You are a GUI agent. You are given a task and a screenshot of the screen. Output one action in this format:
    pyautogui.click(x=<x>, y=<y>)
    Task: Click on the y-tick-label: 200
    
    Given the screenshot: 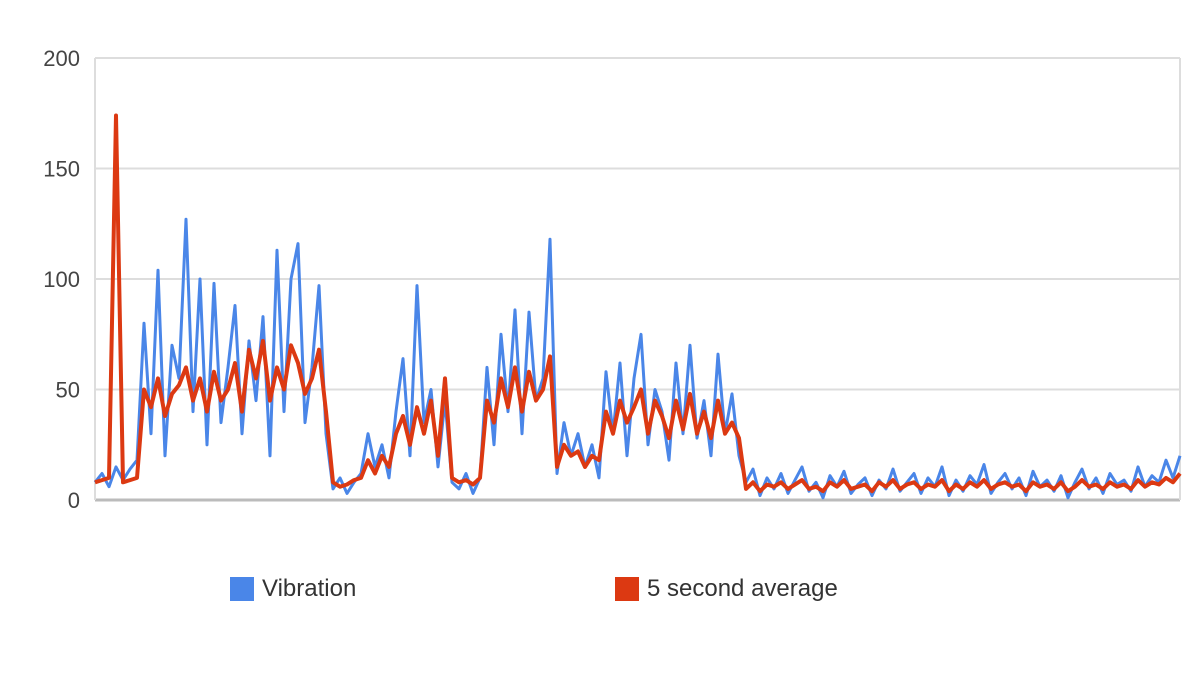 What is the action you would take?
    pyautogui.click(x=61, y=58)
    